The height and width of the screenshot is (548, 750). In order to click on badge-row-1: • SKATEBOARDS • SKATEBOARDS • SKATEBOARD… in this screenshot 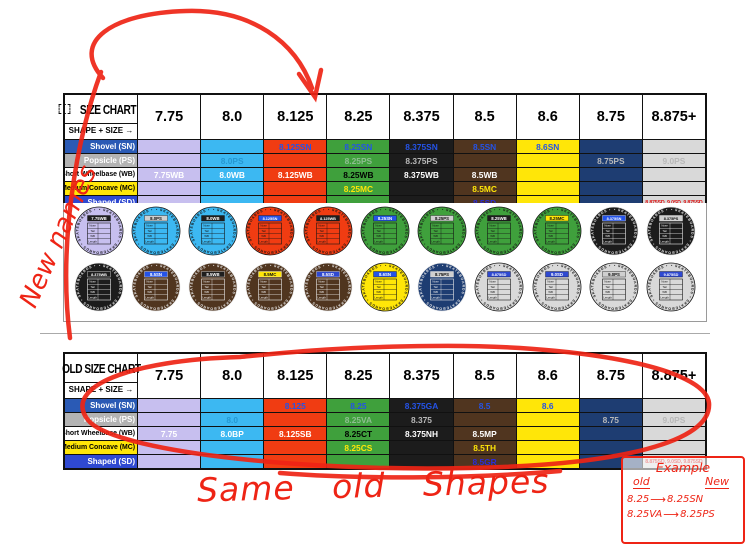, I will do `click(385, 231)`.